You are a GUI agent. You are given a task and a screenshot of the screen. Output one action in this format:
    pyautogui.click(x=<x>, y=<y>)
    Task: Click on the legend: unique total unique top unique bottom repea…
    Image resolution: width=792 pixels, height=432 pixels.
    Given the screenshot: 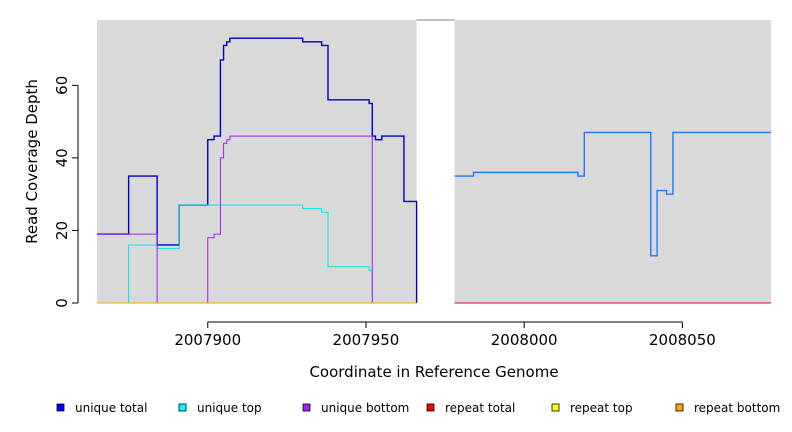 What is the action you would take?
    pyautogui.click(x=418, y=408)
    